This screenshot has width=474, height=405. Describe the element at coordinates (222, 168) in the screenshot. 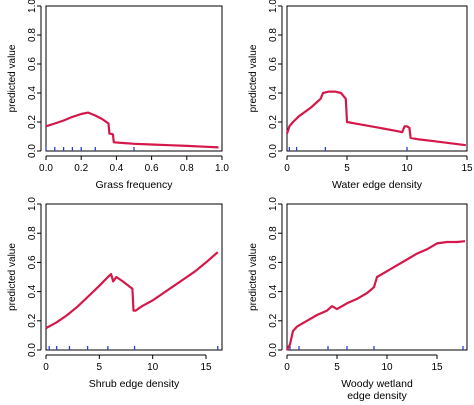

I see `x-tick-label: 1.0` at that location.